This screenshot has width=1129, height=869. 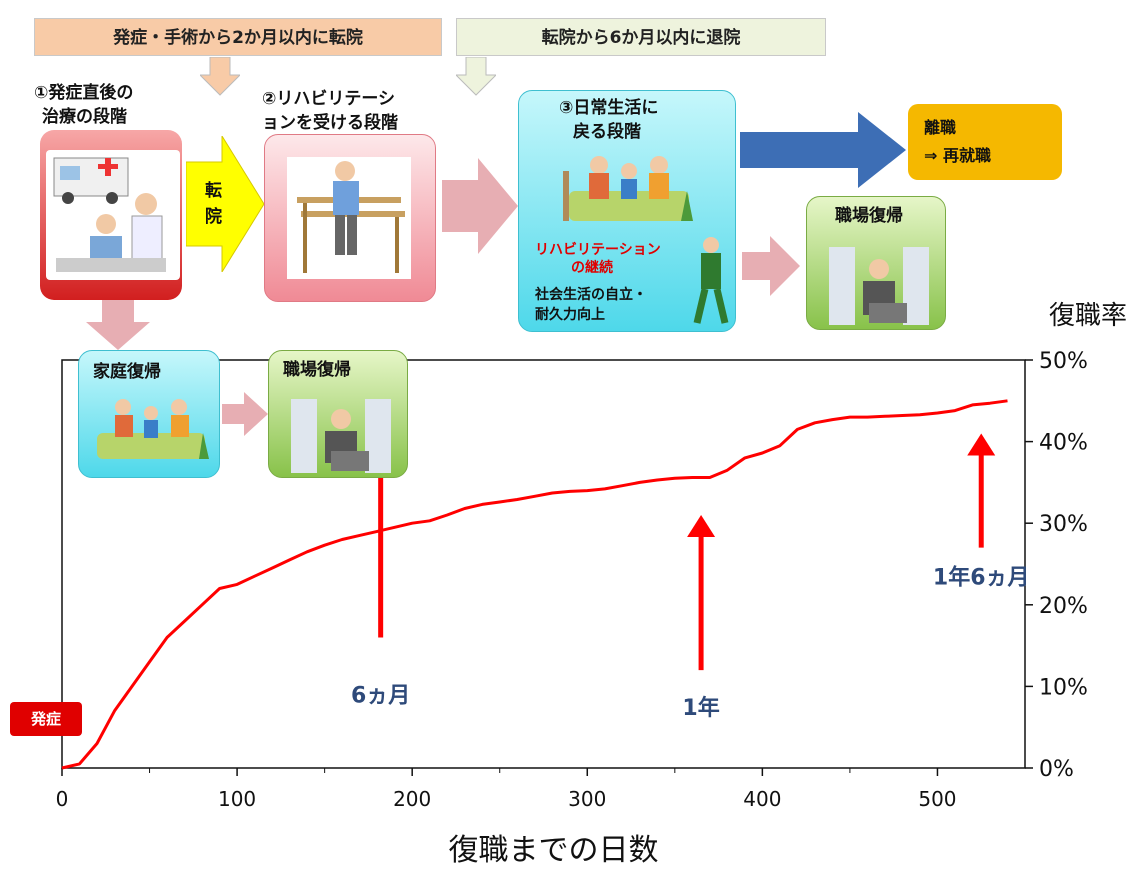 I want to click on office-worker-icon, so click(x=879, y=286).